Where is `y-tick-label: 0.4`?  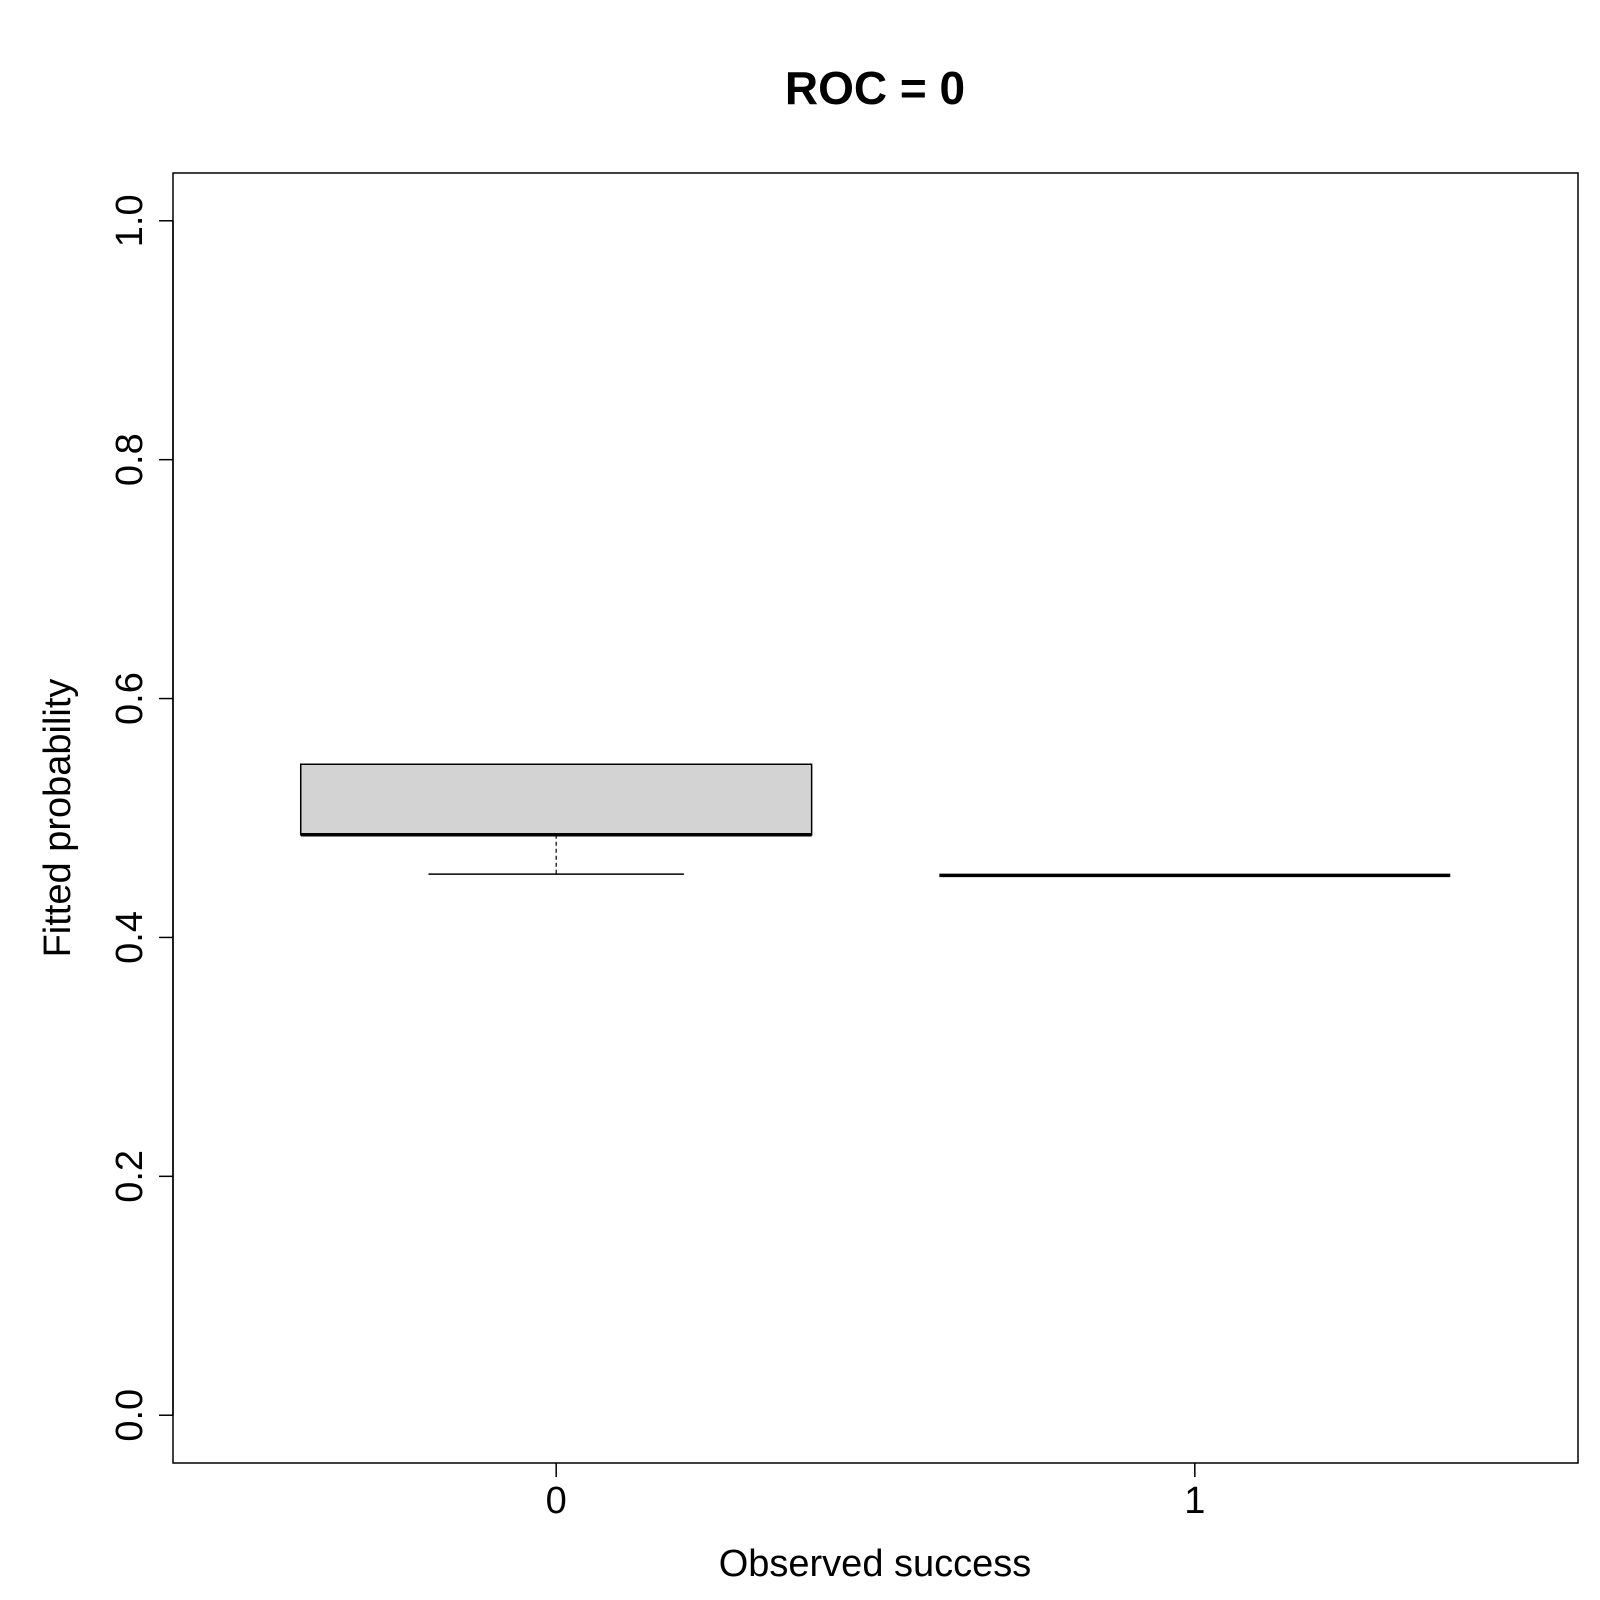
y-tick-label: 0.4 is located at coordinates (130, 937).